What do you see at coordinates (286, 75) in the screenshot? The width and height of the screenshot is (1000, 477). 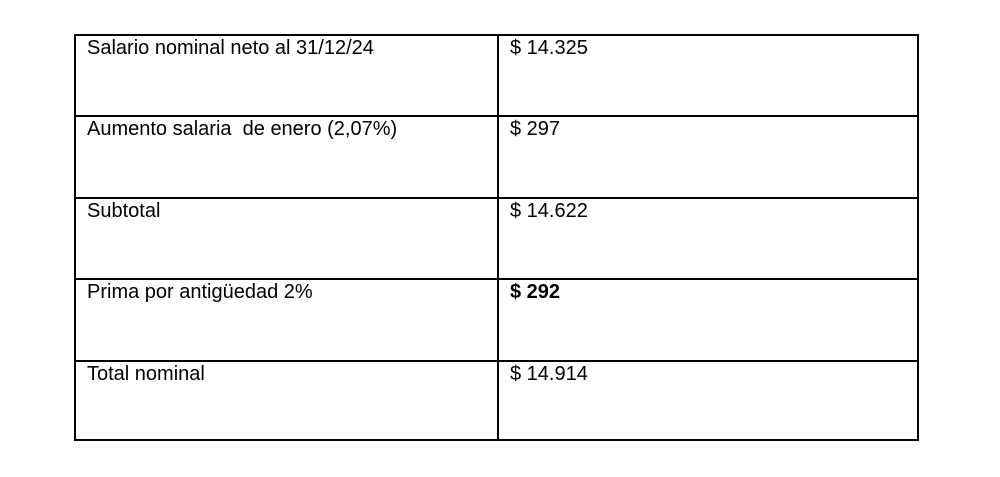 I see `row-label: Salario nominal neto al 31/12/24` at bounding box center [286, 75].